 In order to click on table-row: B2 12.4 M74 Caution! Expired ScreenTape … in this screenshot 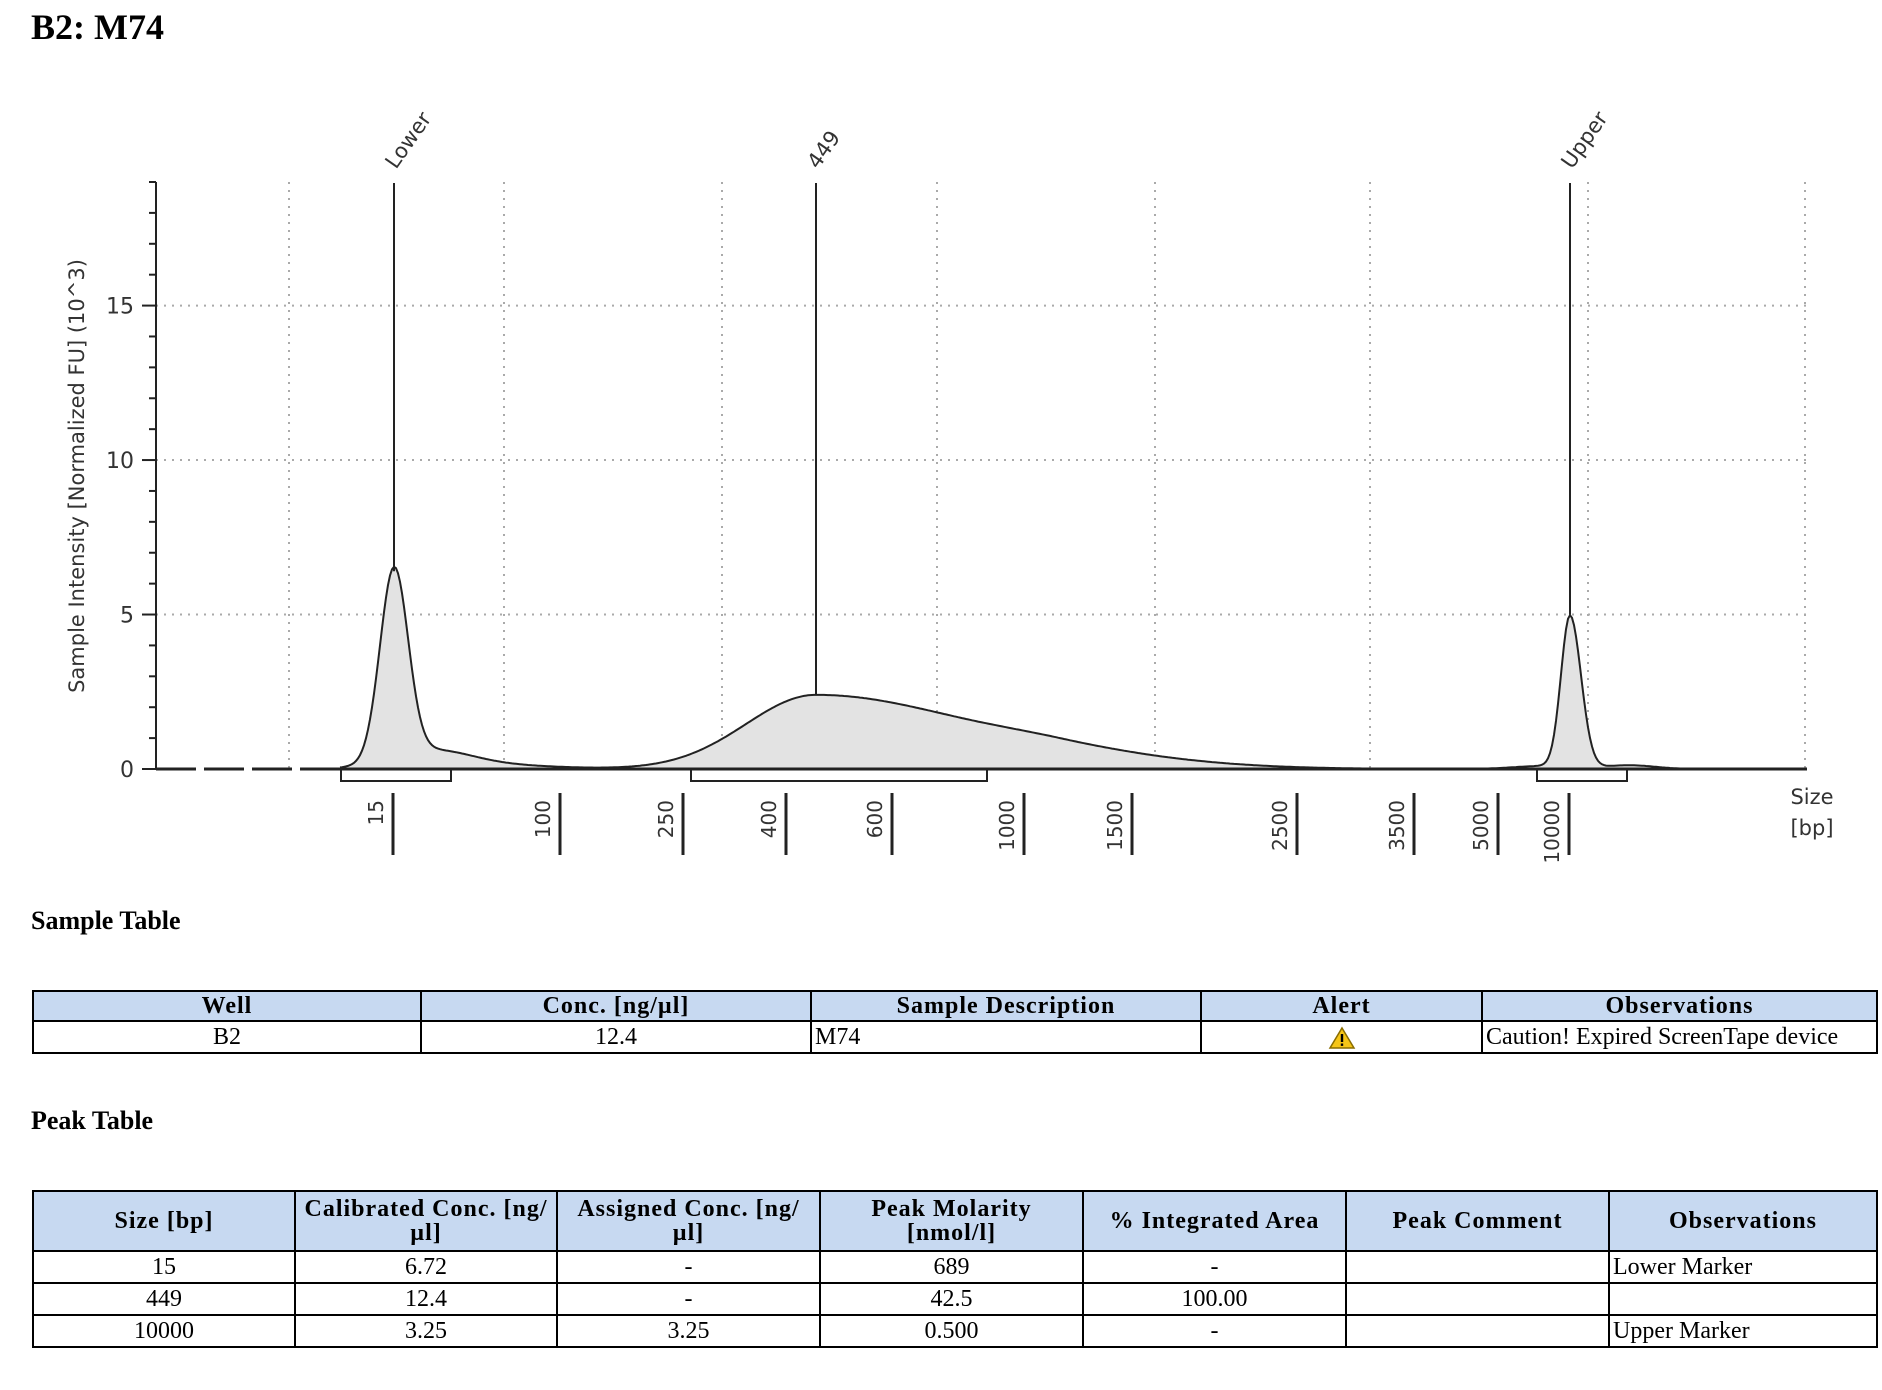, I will do `click(955, 1037)`.